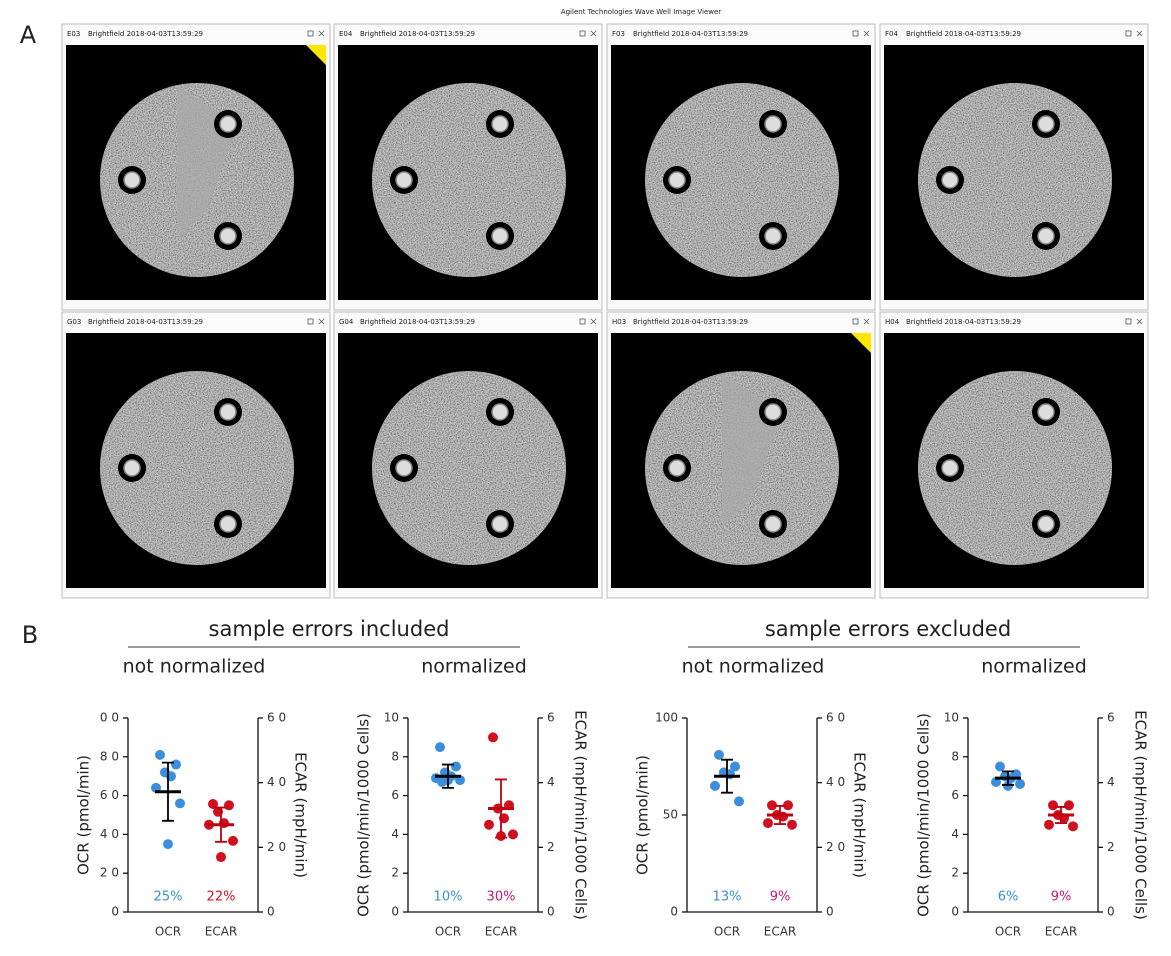 This screenshot has width=1171, height=956. What do you see at coordinates (73, 34) in the screenshot?
I see `well-id: E03` at bounding box center [73, 34].